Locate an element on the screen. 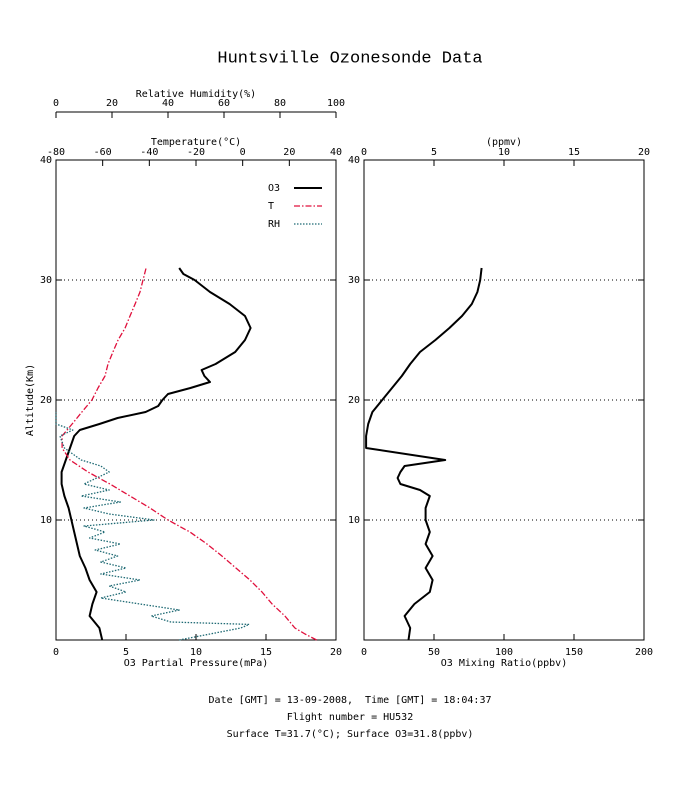 This screenshot has width=700, height=800. x3-tick-label: 20 is located at coordinates (112, 103).